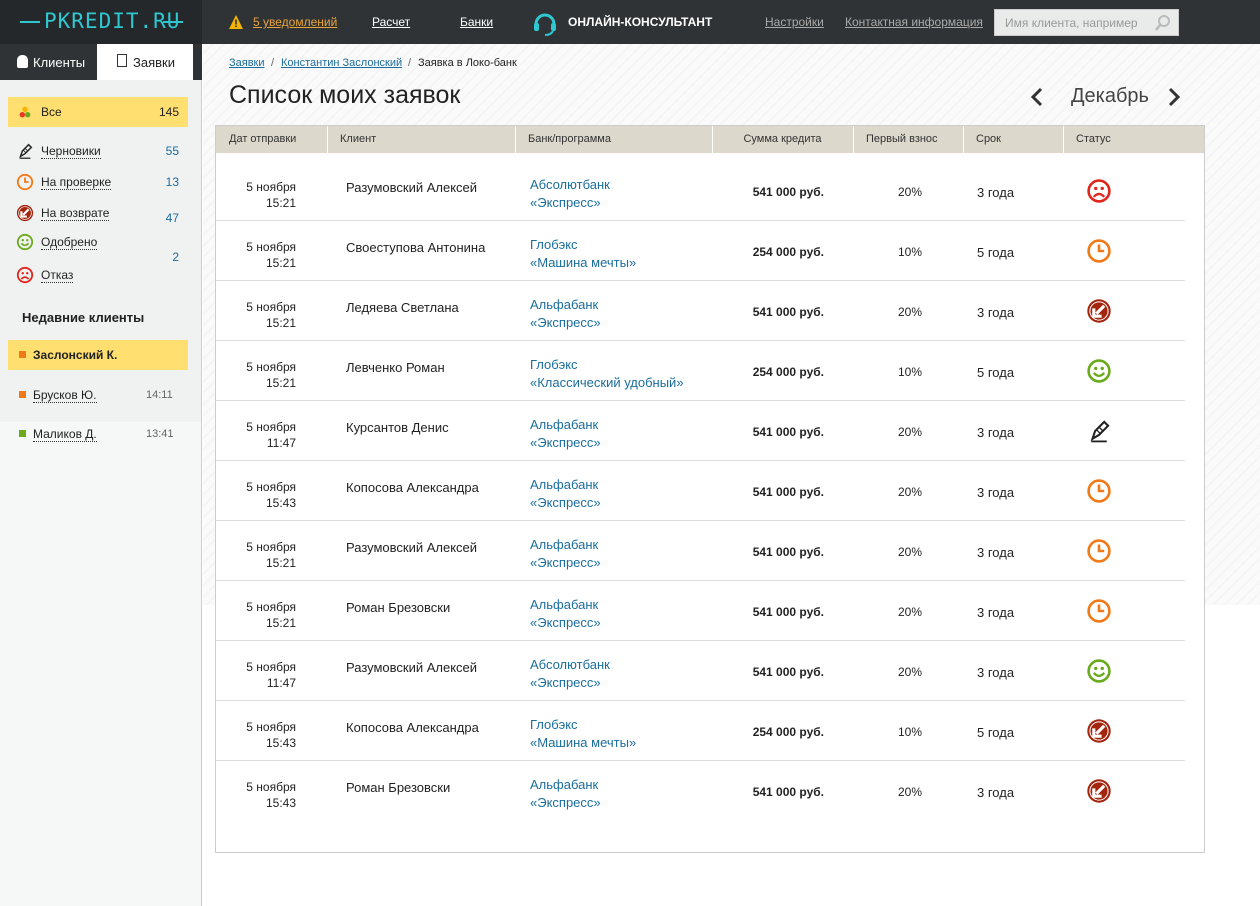 This screenshot has height=906, width=1260. I want to click on filter-count: 55, so click(172, 151).